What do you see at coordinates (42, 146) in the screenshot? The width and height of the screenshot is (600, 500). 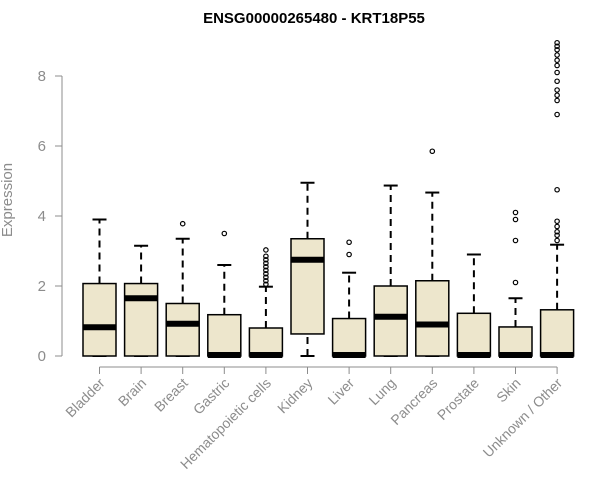 I see `y-tick-label: 6` at bounding box center [42, 146].